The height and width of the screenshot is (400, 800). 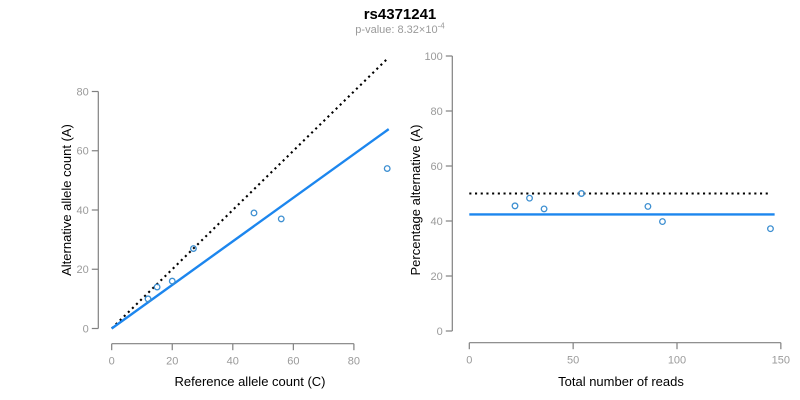 I want to click on x-tick-label: 60, so click(x=293, y=362).